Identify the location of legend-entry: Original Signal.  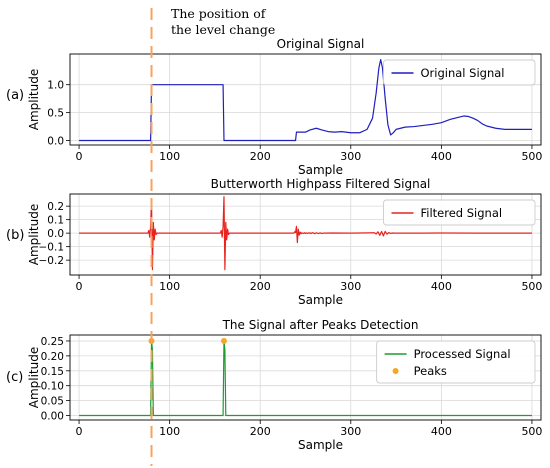
(463, 73).